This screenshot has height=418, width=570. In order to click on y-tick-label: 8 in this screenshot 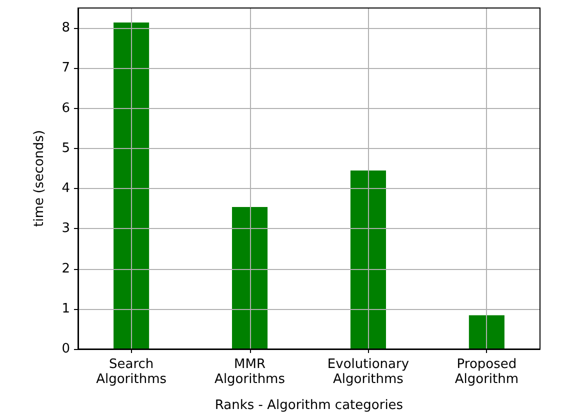, I will do `click(66, 28)`.